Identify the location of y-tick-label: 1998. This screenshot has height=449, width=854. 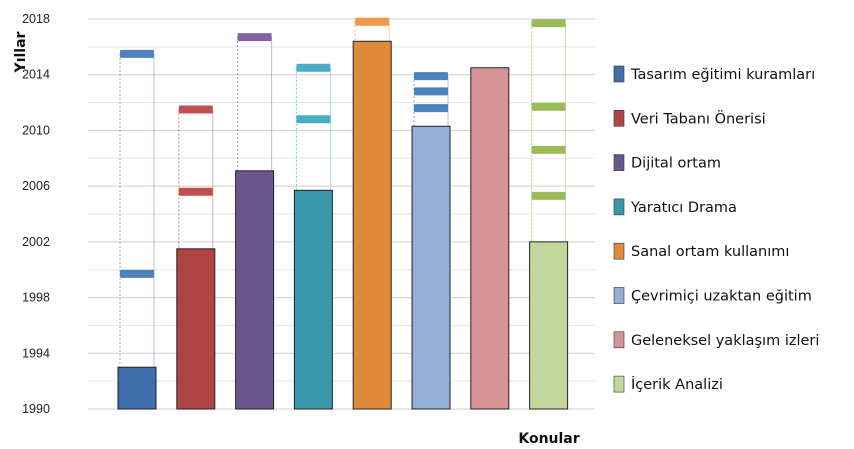
(36, 298).